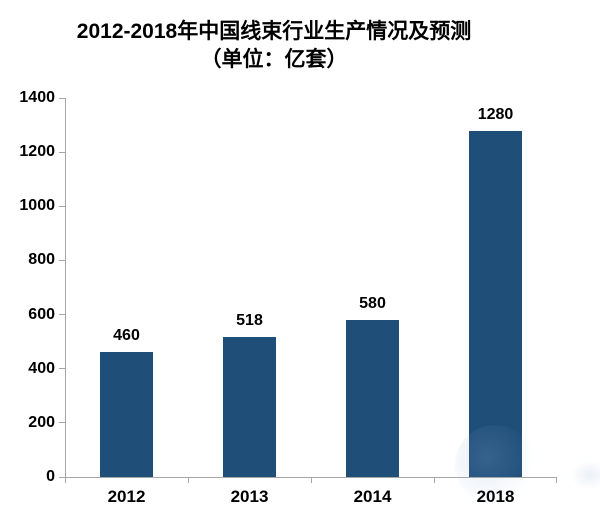 Image resolution: width=600 pixels, height=517 pixels. What do you see at coordinates (274, 31) in the screenshot?
I see `chart-title: 2012-2018年中国线束行业生产情况及预测` at bounding box center [274, 31].